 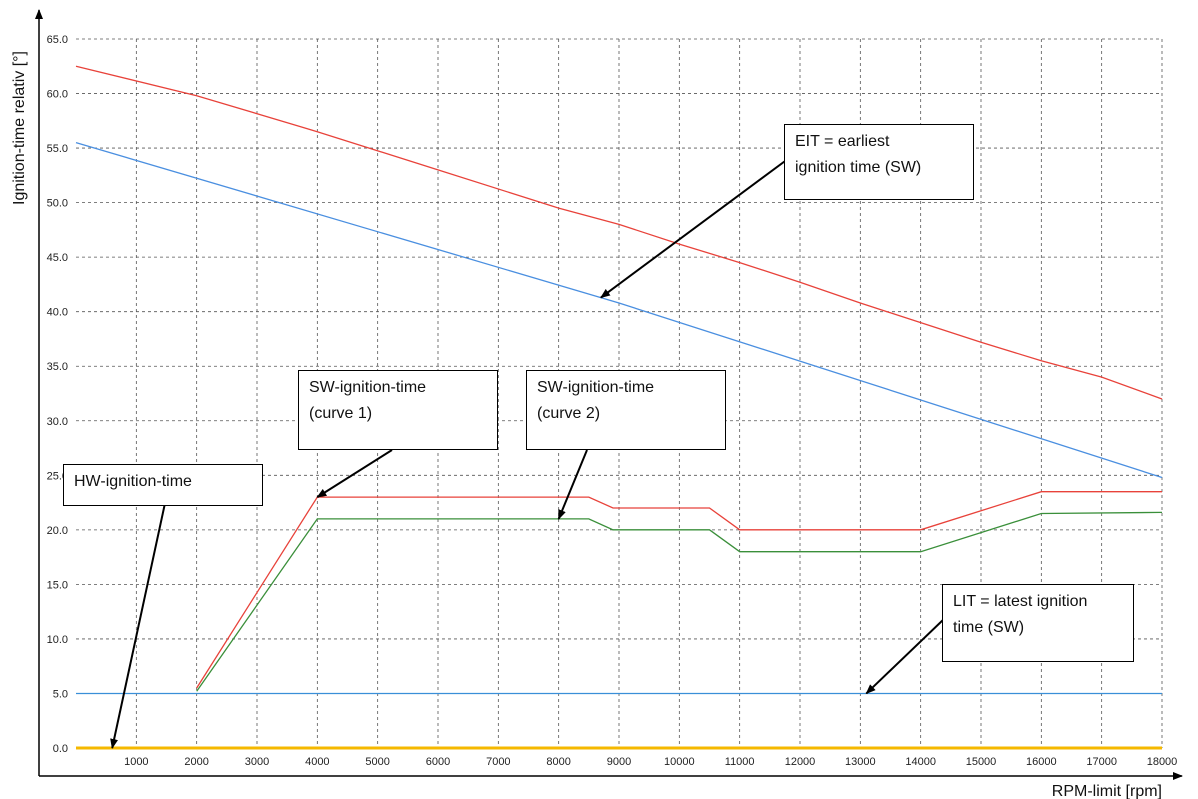 What do you see at coordinates (626, 410) in the screenshot?
I see `annotation-sw2: SW-ignition-time (curve 2)` at bounding box center [626, 410].